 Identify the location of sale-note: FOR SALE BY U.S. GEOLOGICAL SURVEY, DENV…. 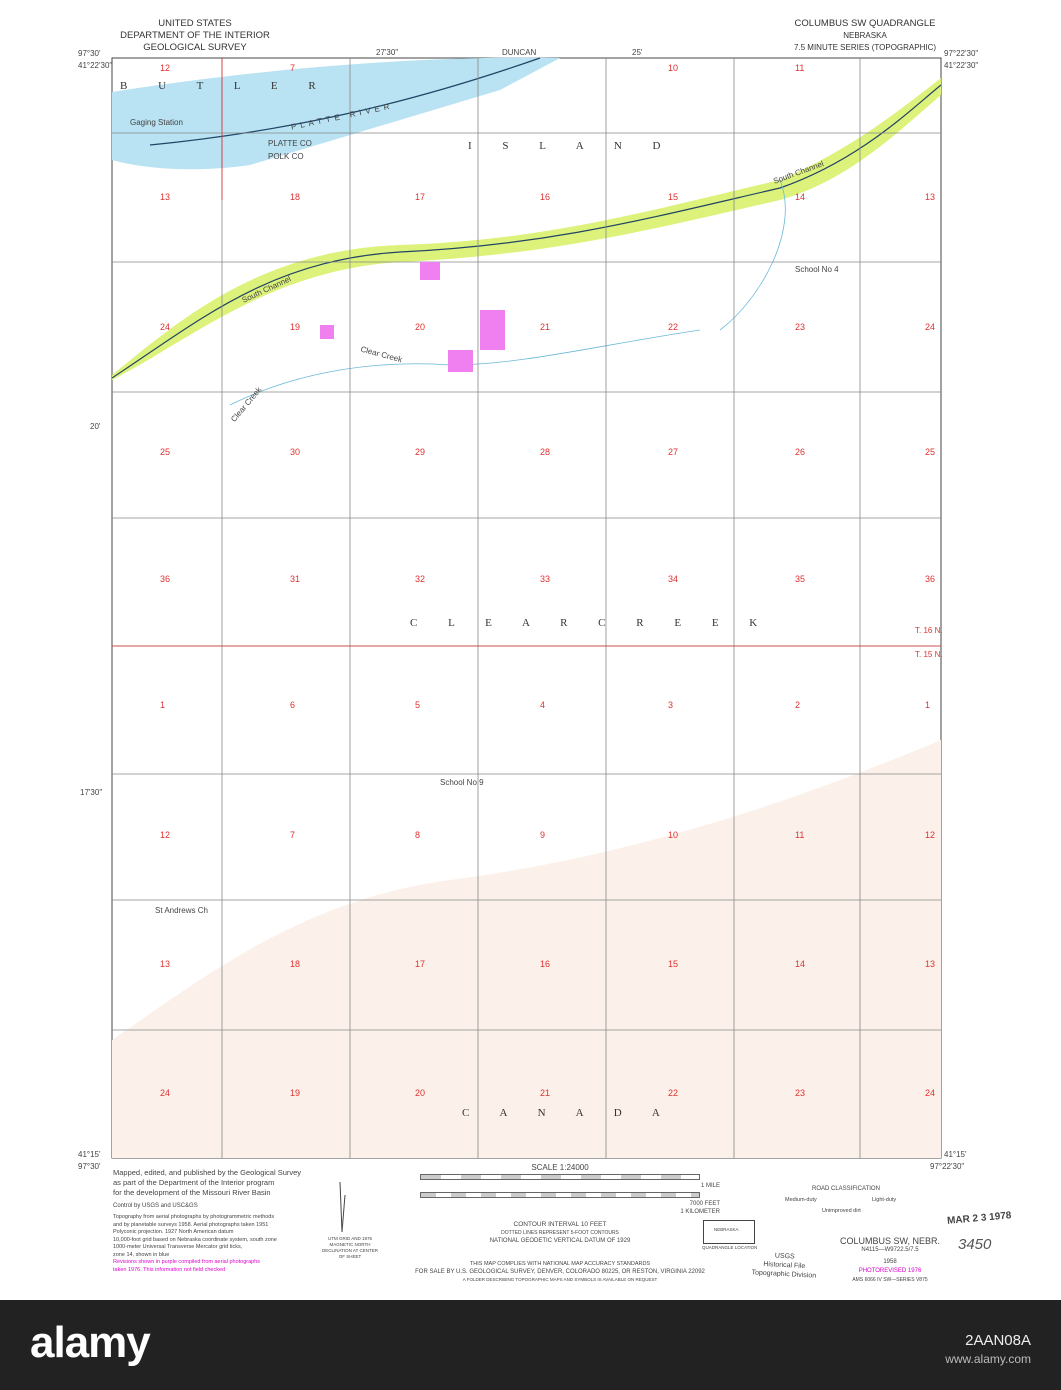
(560, 1272).